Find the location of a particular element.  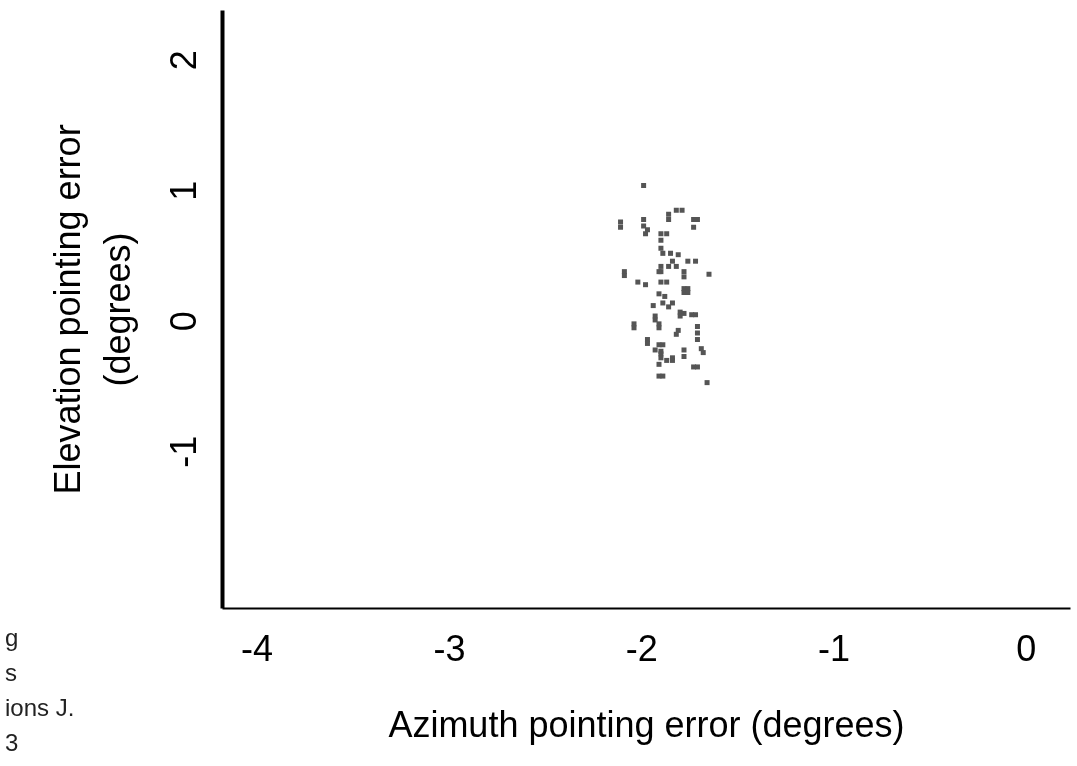

y-tick-label: 1 is located at coordinates (184, 190).